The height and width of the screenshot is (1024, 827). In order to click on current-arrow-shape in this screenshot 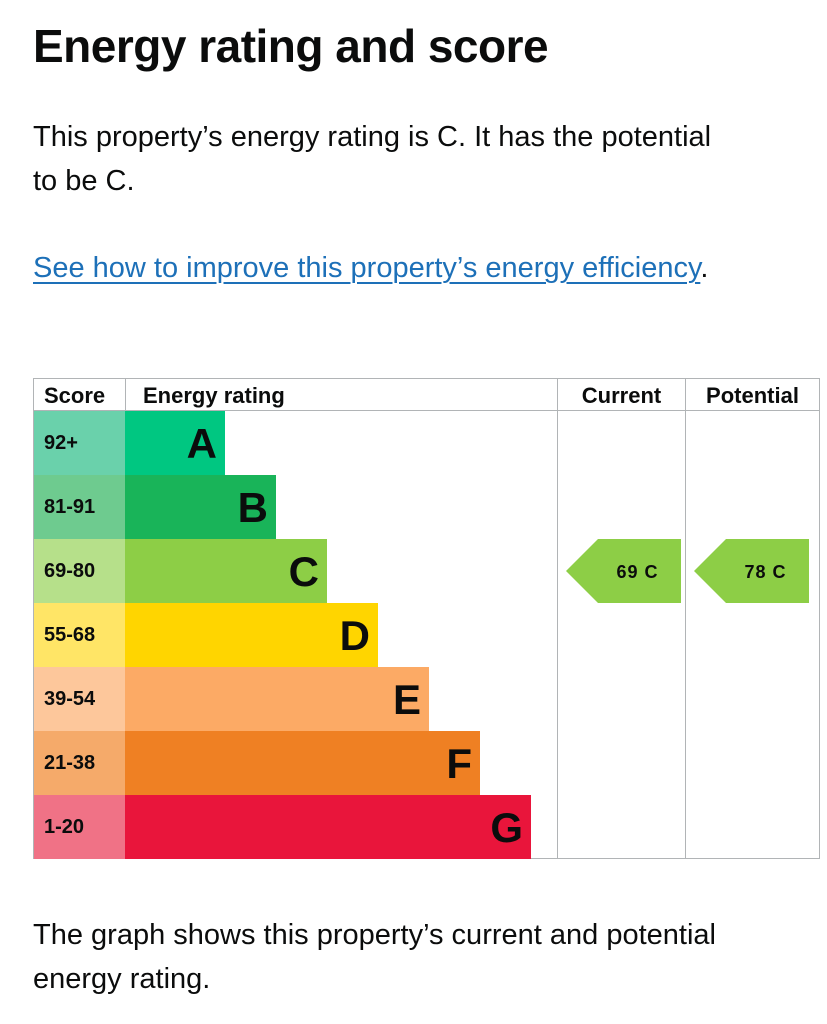, I will do `click(623, 571)`.